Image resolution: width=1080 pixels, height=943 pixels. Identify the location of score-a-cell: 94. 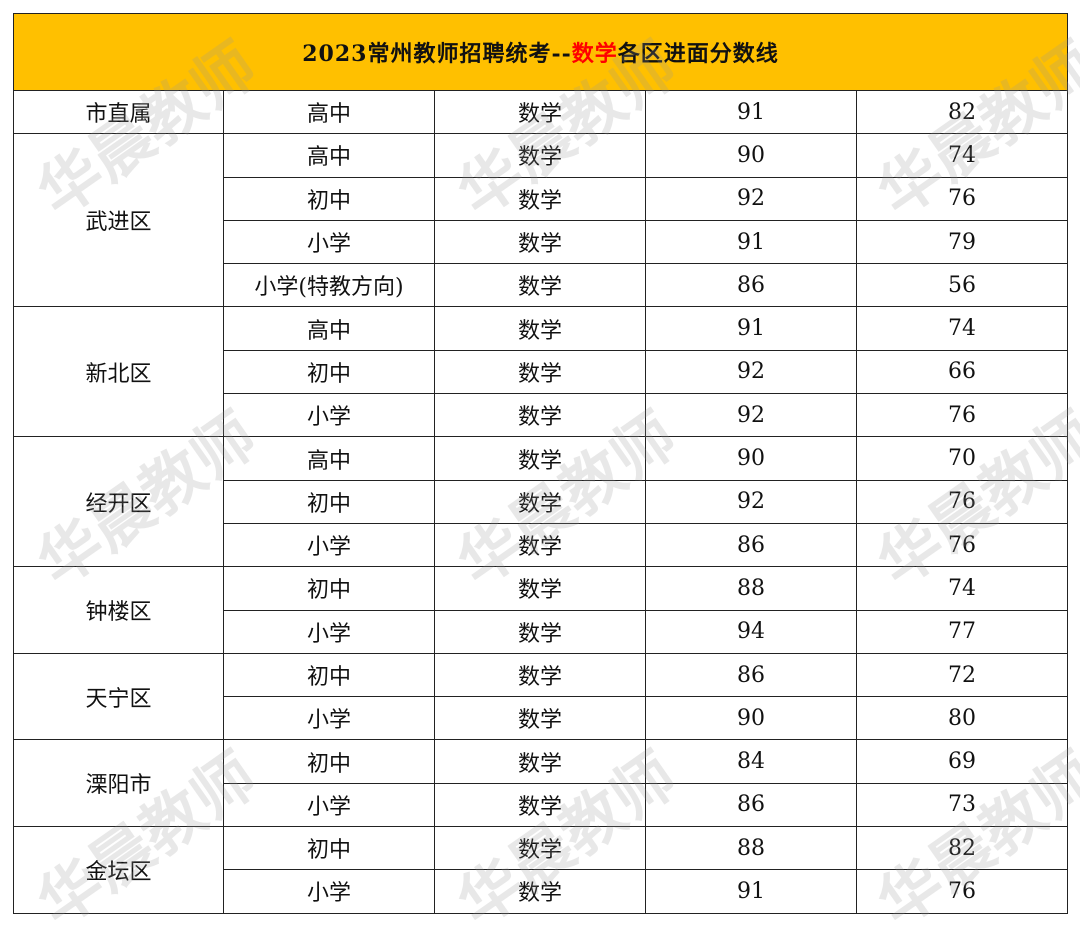
(751, 631).